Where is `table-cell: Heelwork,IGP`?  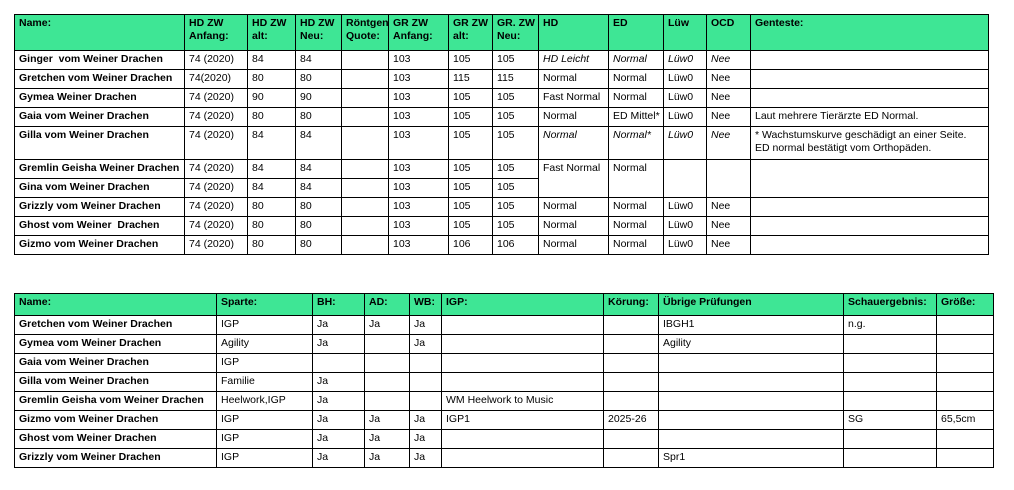
table-cell: Heelwork,IGP is located at coordinates (264, 401).